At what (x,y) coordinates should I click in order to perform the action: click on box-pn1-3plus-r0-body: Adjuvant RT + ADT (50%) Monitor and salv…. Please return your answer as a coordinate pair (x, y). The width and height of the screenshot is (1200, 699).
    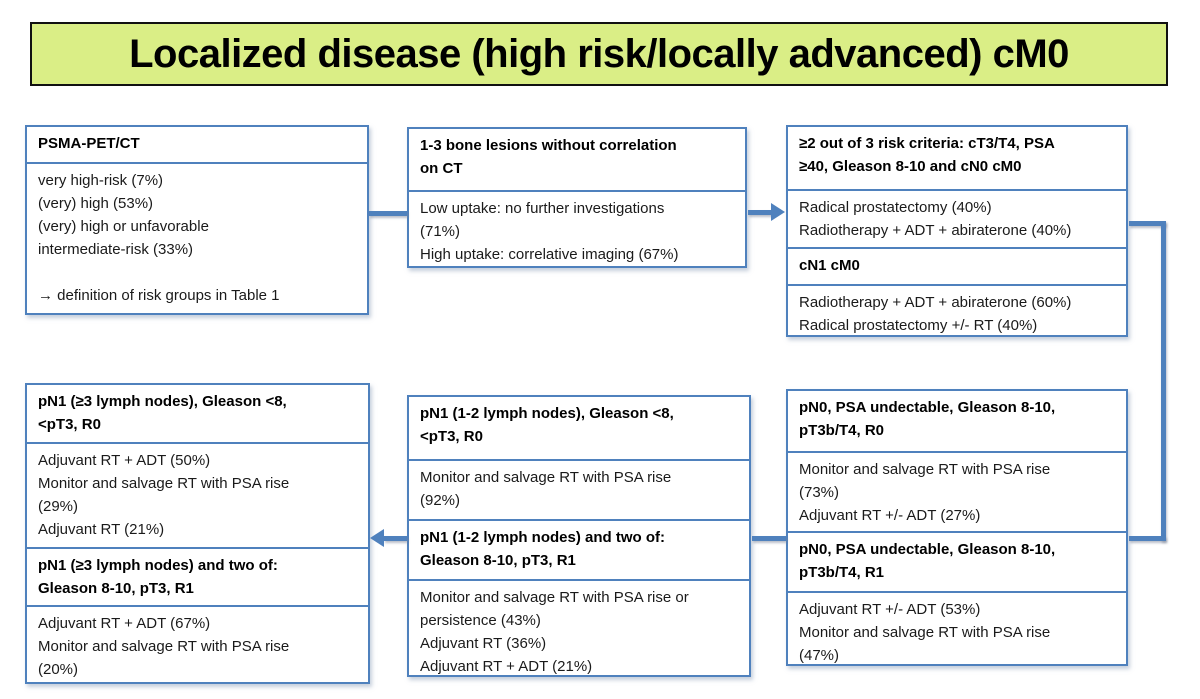
    Looking at the image, I should click on (197, 494).